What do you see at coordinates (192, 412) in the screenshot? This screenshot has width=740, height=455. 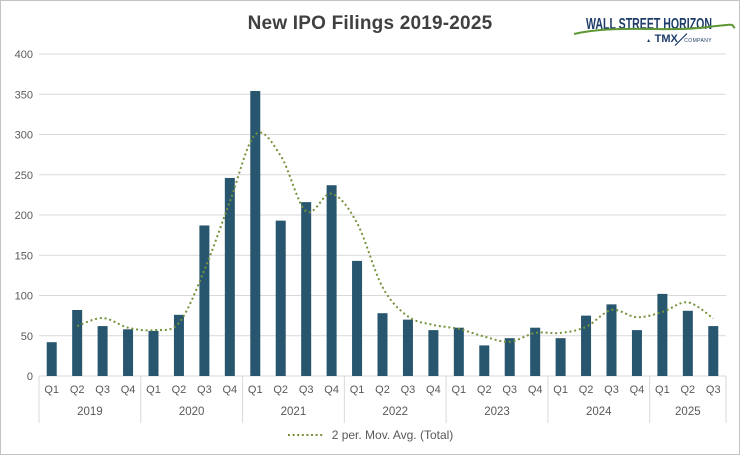 I see `year-label: 2020` at bounding box center [192, 412].